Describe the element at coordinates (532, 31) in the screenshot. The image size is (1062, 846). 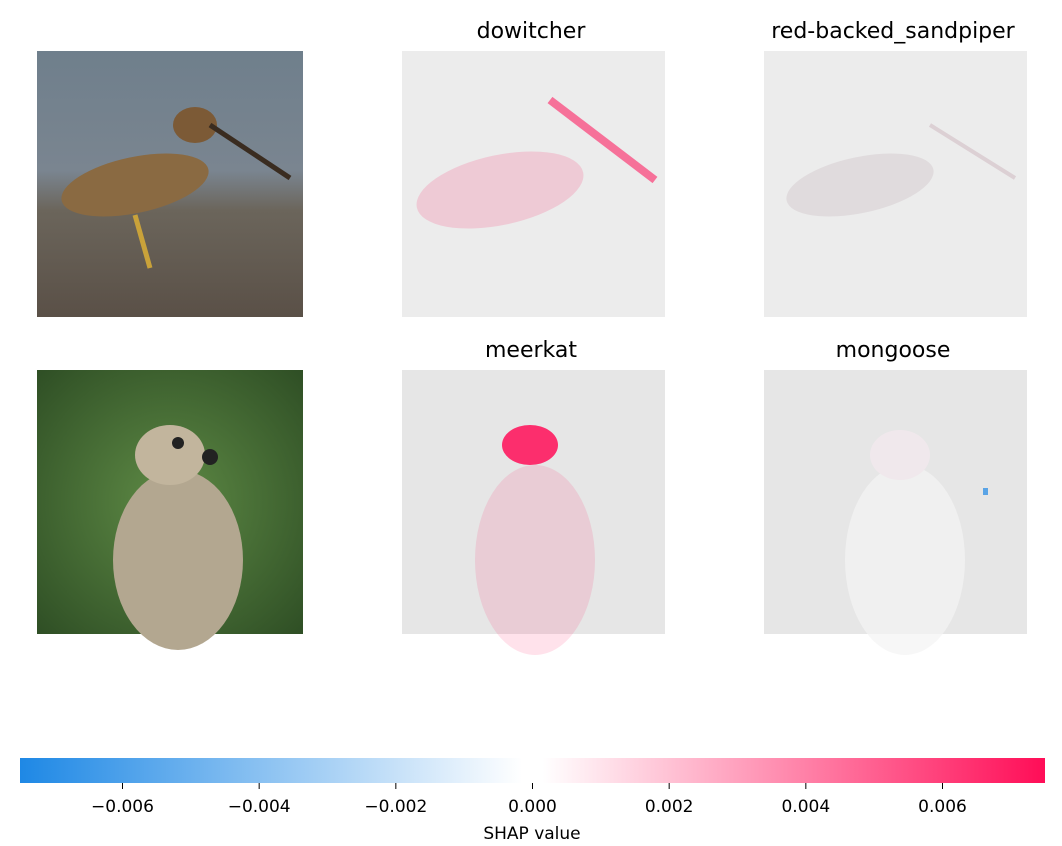
I see `panel-title: dowitcher` at that location.